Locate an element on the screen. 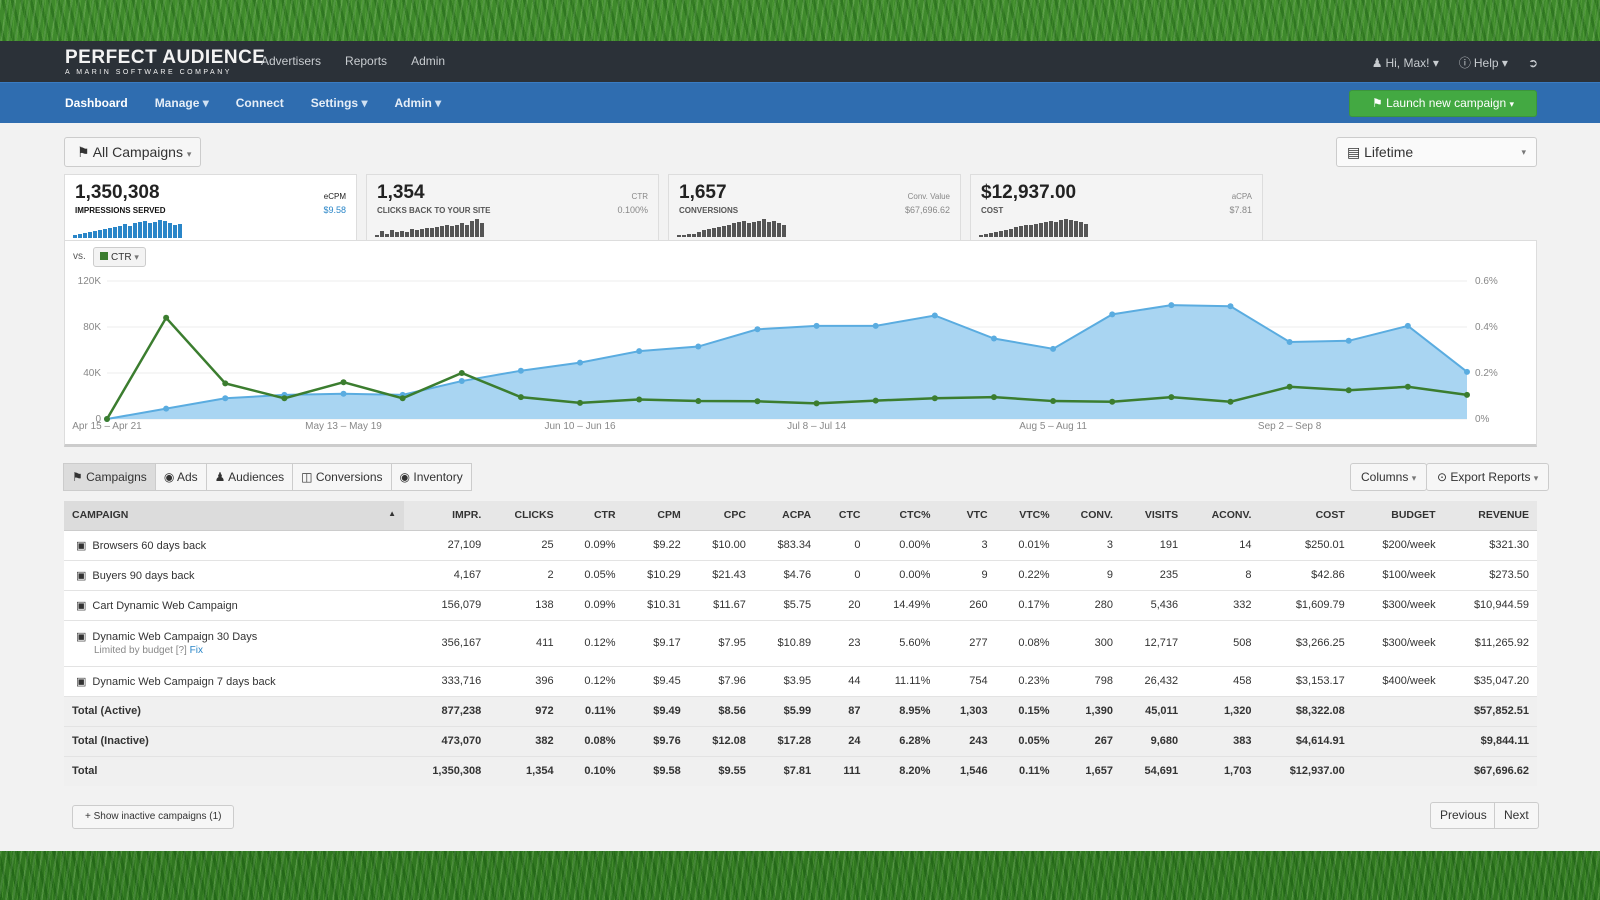 The image size is (1600, 900). compare-metric-label: CTR is located at coordinates (121, 257).